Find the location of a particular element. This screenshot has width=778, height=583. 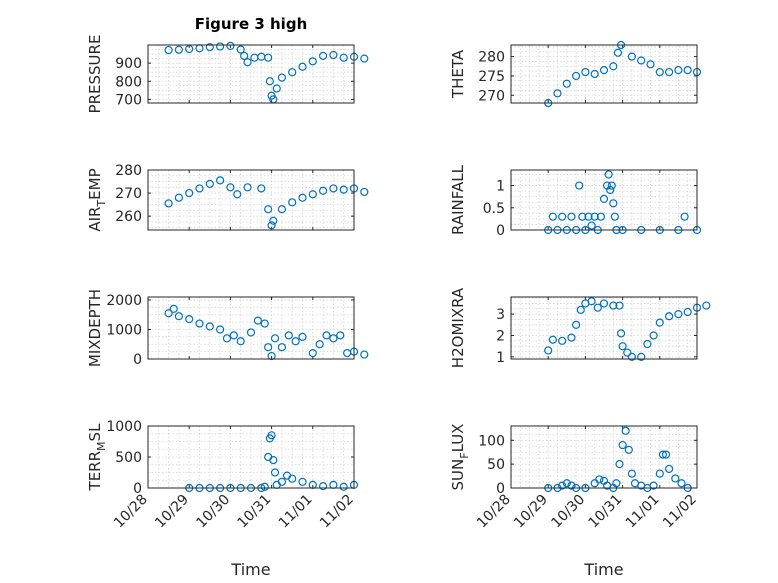

y-tick-label: 50 is located at coordinates (496, 465).